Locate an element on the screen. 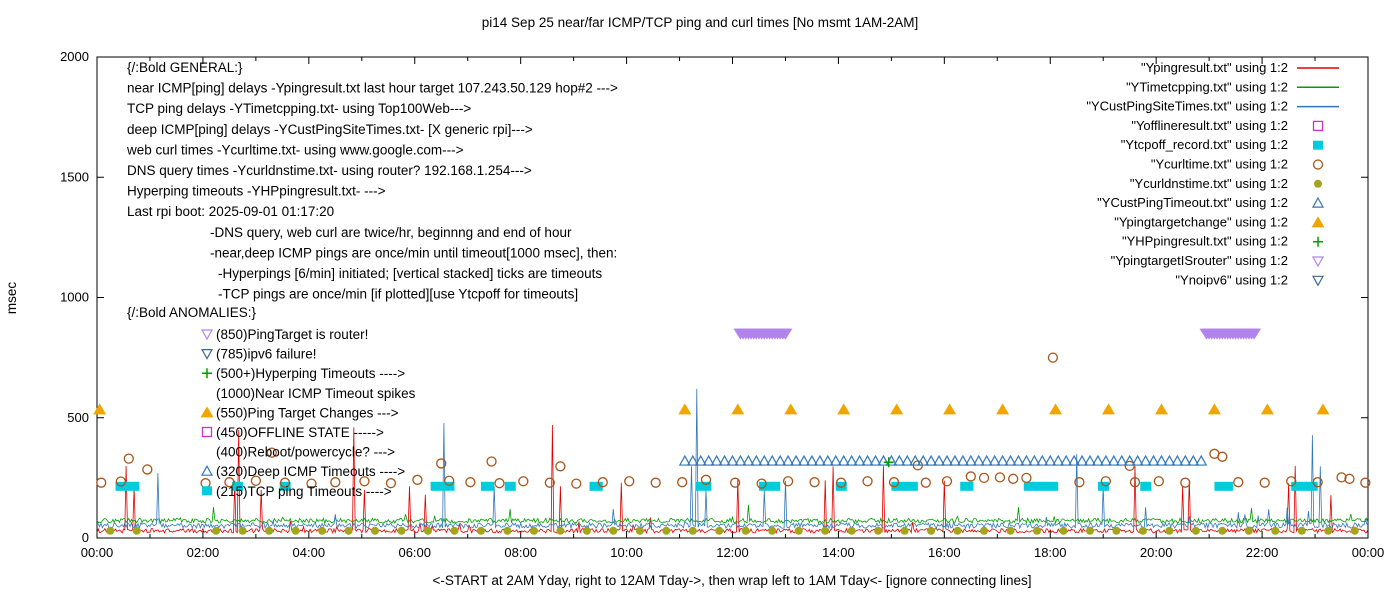  anomalies-header: {/:Bold ANOMALIES:} is located at coordinates (192, 312).